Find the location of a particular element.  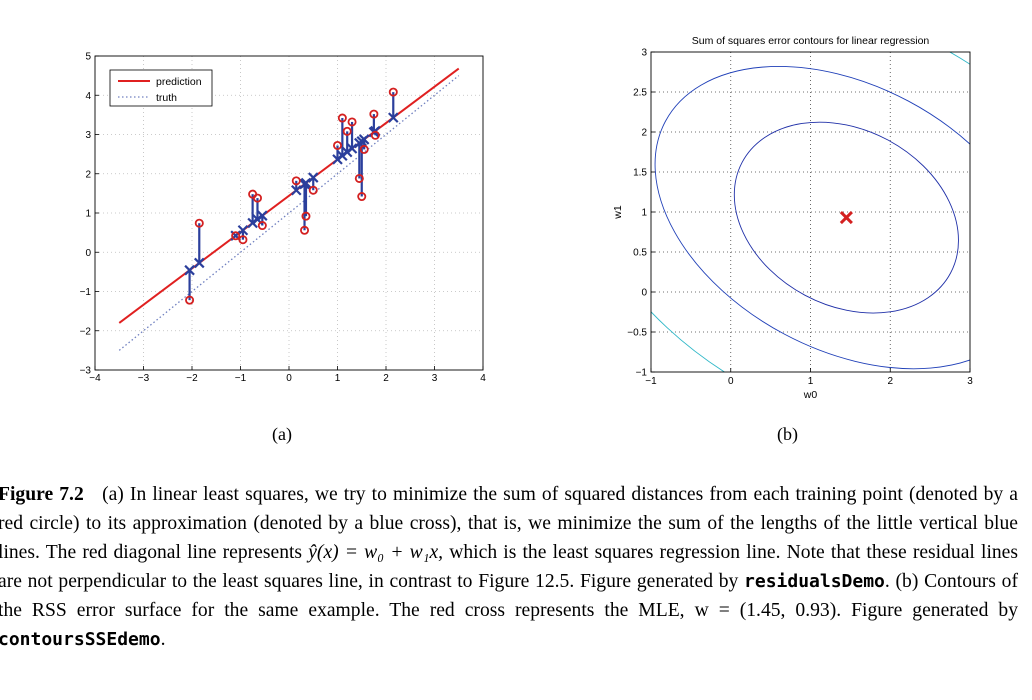

legend: prediction truth is located at coordinates (161, 88).